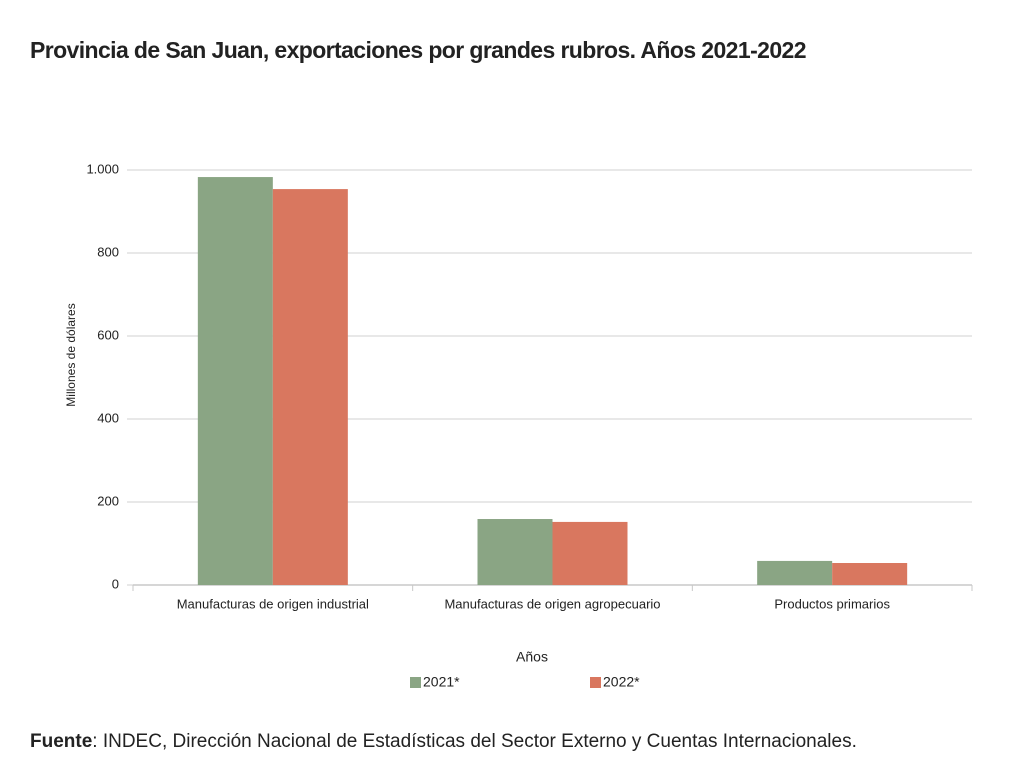  What do you see at coordinates (61, 741) in the screenshot?
I see `source-label: Fuente` at bounding box center [61, 741].